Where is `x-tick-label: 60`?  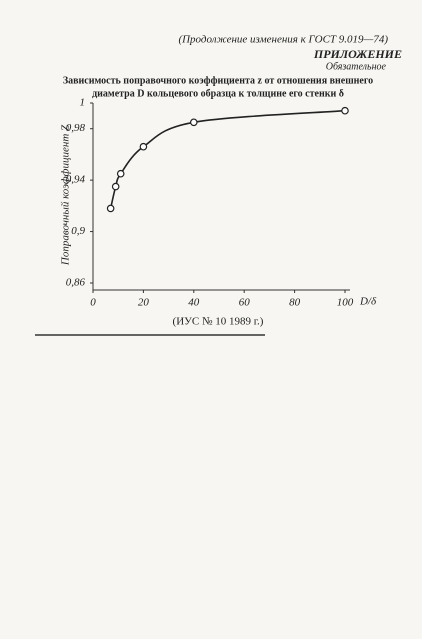 x-tick-label: 60 is located at coordinates (245, 303).